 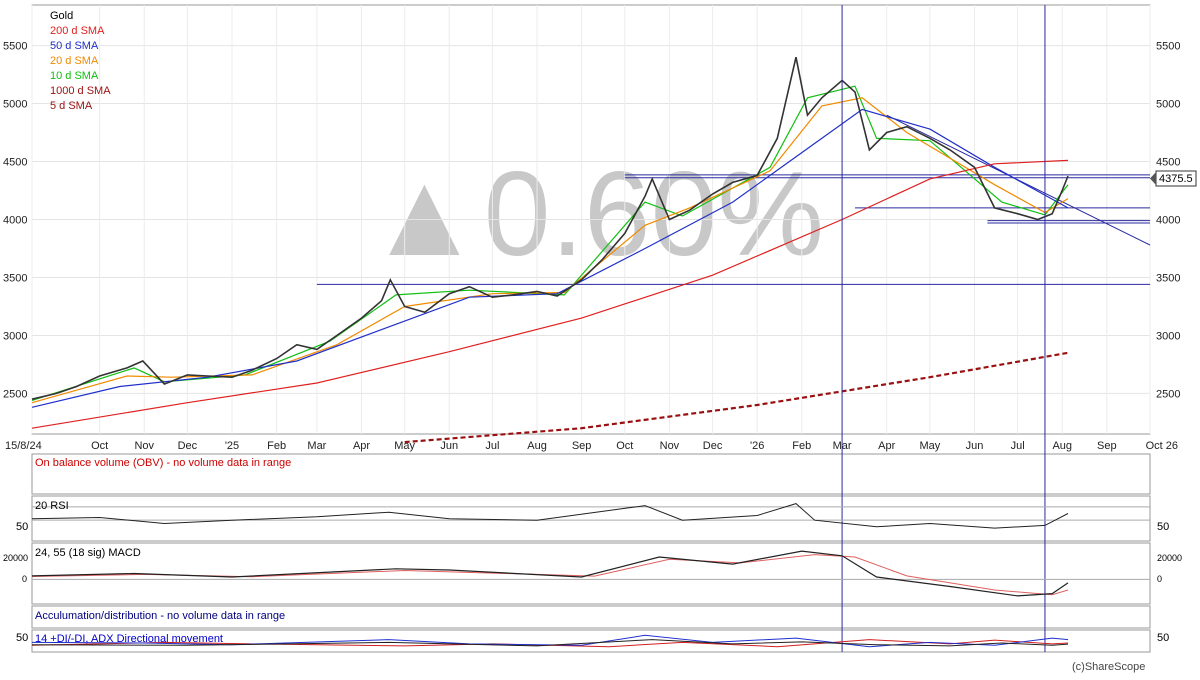 I want to click on last-price-tag: 4375.5, so click(x=1173, y=178).